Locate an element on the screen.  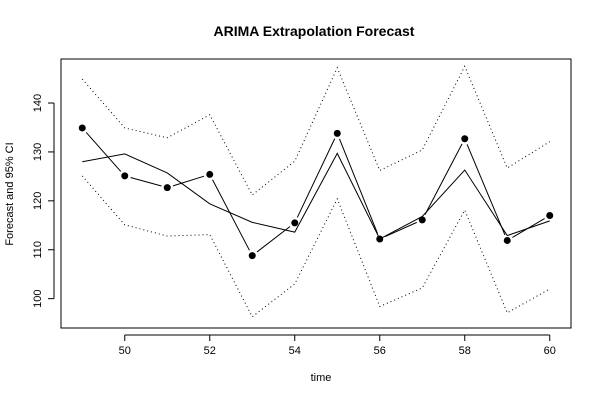
x-tick-label: 58 is located at coordinates (465, 351).